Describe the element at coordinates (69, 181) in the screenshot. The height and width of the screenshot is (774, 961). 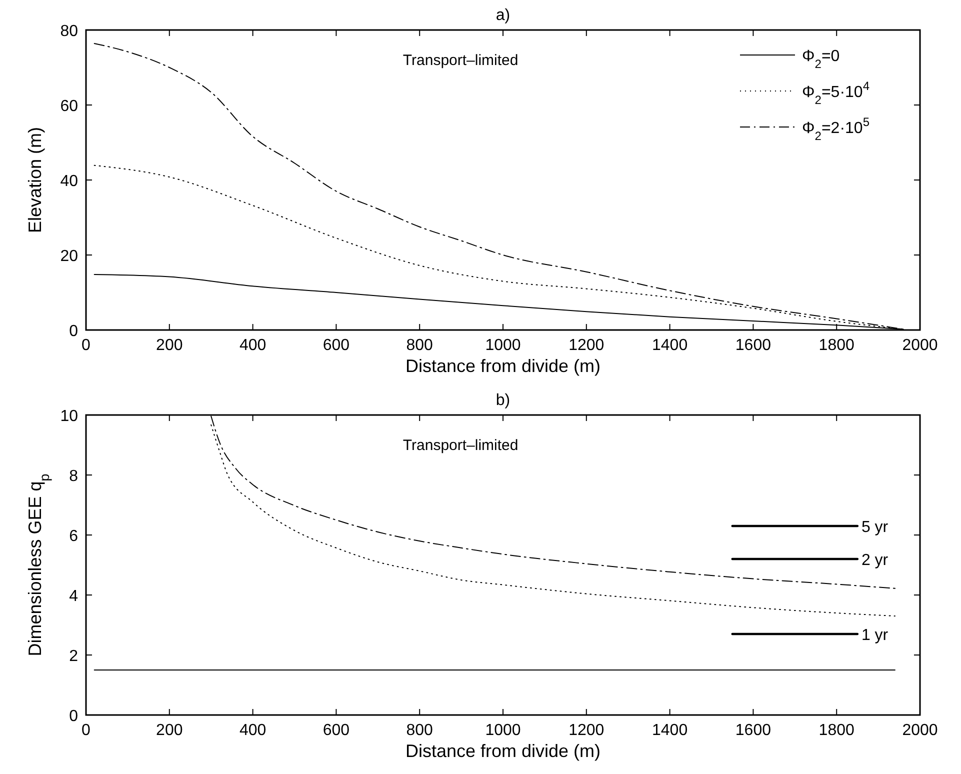
I see `y-tick-label: 40` at that location.